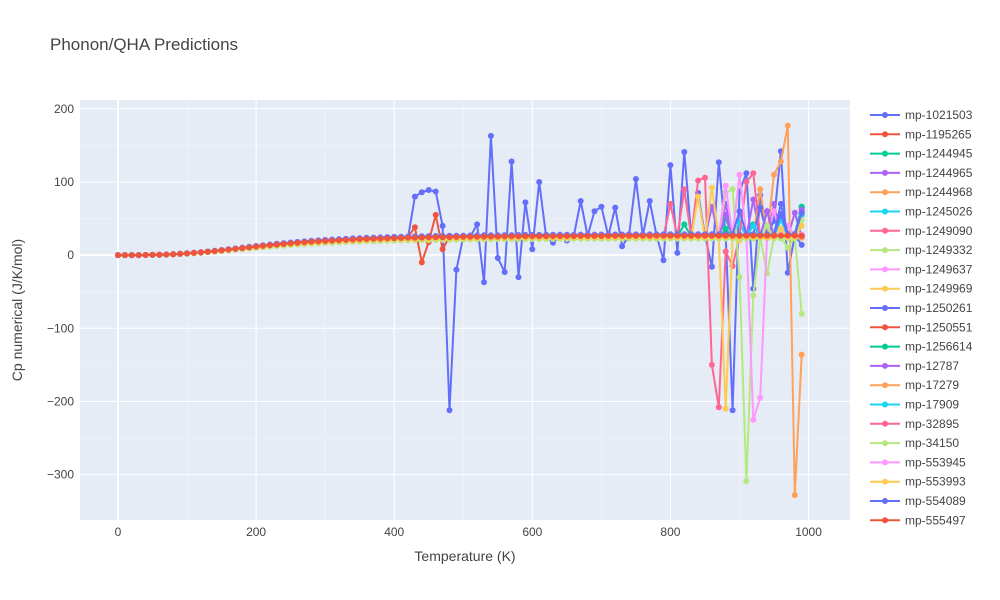  Describe the element at coordinates (921, 115) in the screenshot. I see `legend-item: mp-1021503` at that location.